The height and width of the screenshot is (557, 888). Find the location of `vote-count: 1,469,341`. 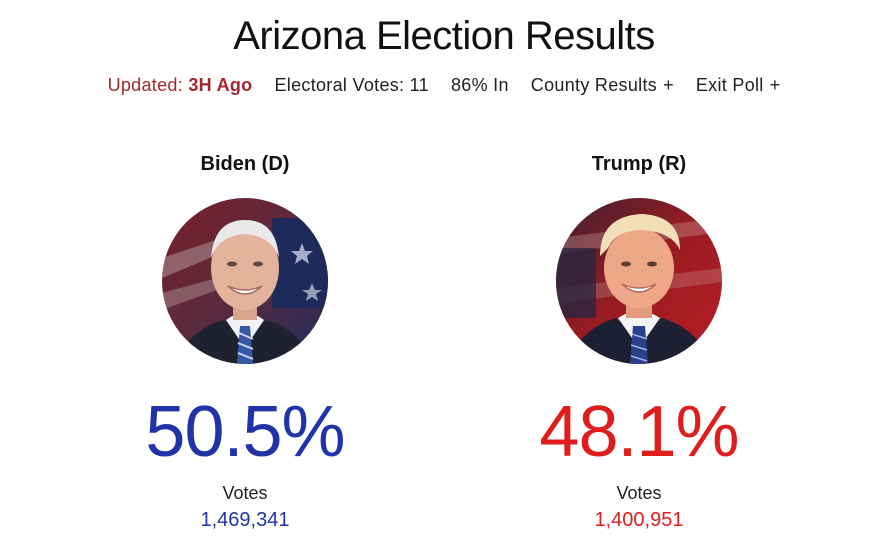

vote-count: 1,469,341 is located at coordinates (245, 520).